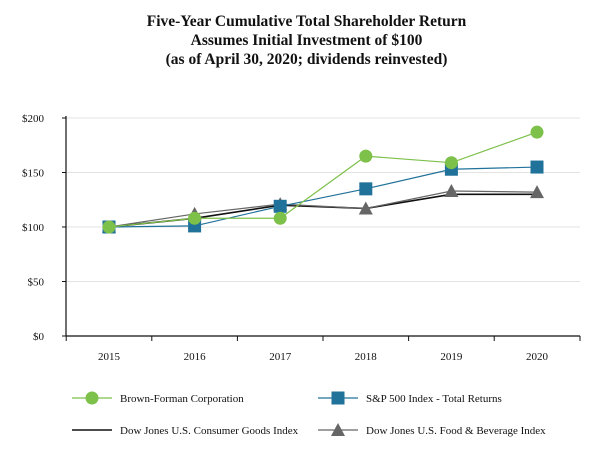 This screenshot has width=613, height=466. Describe the element at coordinates (209, 431) in the screenshot. I see `legend-label: Dow Jones U.S. Consumer Goods Index` at that location.